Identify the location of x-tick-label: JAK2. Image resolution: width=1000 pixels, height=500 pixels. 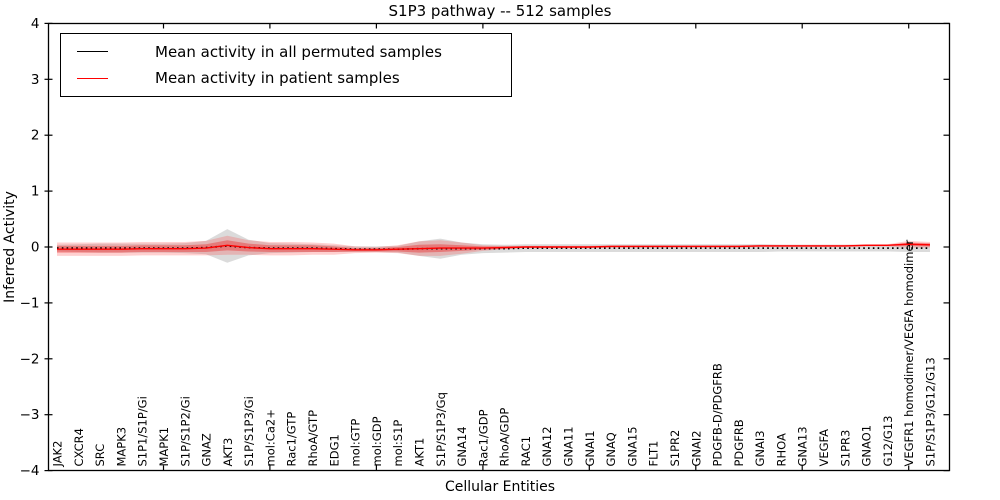
(58, 454).